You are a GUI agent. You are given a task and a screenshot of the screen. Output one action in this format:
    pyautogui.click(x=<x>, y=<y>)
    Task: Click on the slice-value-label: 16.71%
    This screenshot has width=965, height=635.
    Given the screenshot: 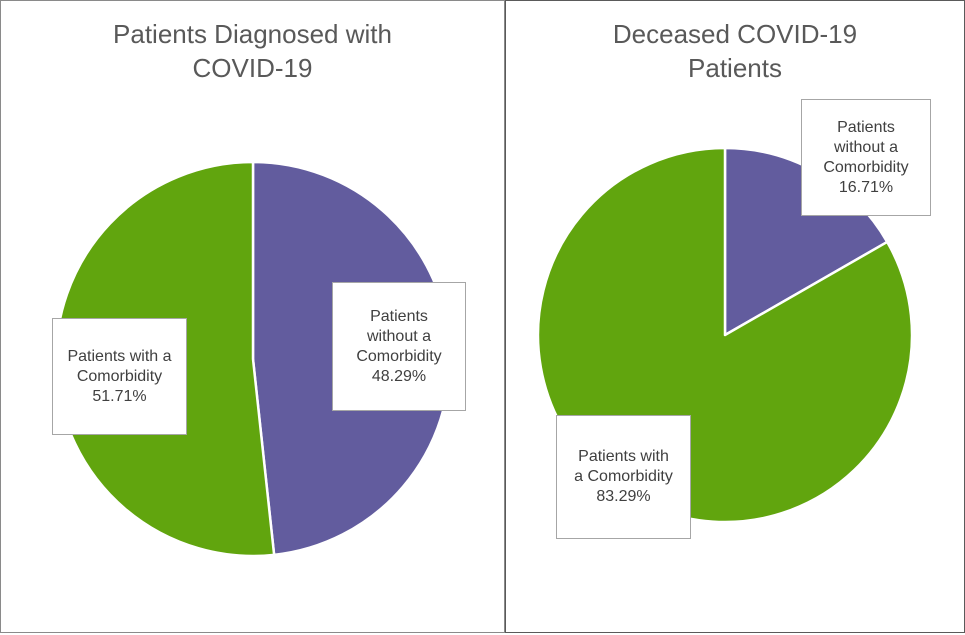 What is the action you would take?
    pyautogui.click(x=866, y=187)
    